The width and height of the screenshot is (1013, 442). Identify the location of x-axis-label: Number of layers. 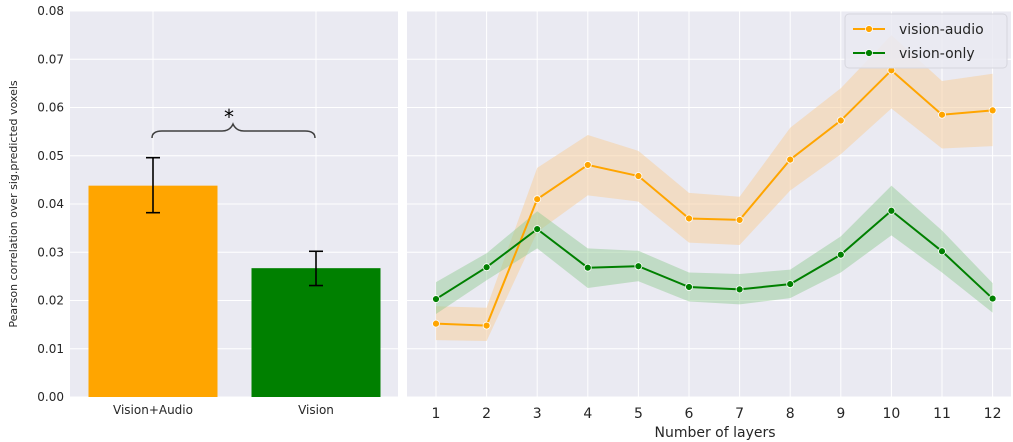
(714, 433).